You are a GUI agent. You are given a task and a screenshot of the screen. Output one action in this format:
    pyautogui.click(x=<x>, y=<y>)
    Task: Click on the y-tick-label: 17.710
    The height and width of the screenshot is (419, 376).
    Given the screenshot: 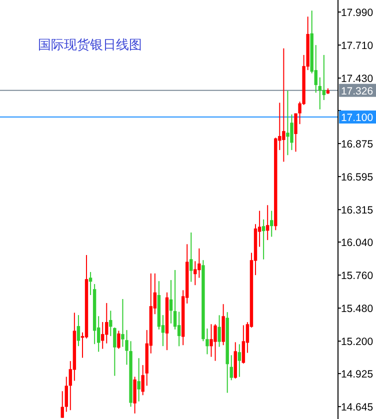 What is the action you would take?
    pyautogui.click(x=357, y=46)
    